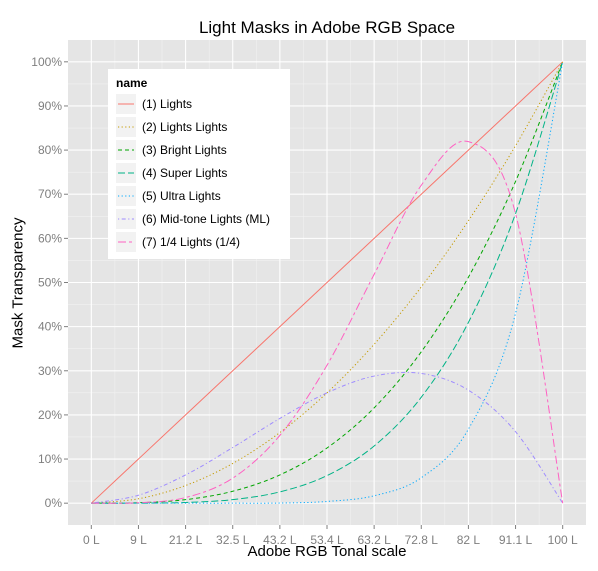  Describe the element at coordinates (327, 551) in the screenshot. I see `x-axis-title: Adobe RGB Tonal scale` at that location.